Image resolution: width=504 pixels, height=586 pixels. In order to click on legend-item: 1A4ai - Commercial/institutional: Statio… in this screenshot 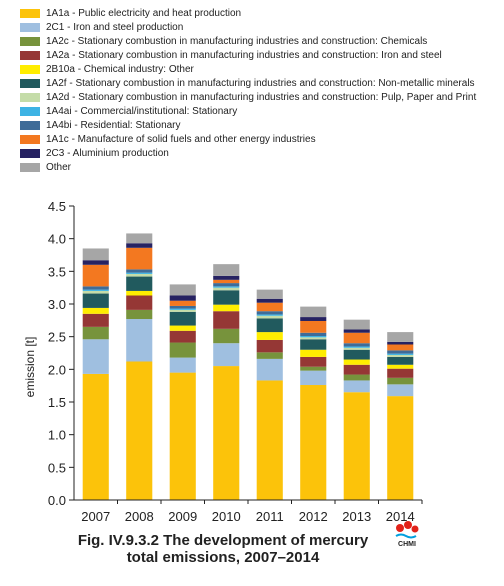, I will do `click(260, 111)`.